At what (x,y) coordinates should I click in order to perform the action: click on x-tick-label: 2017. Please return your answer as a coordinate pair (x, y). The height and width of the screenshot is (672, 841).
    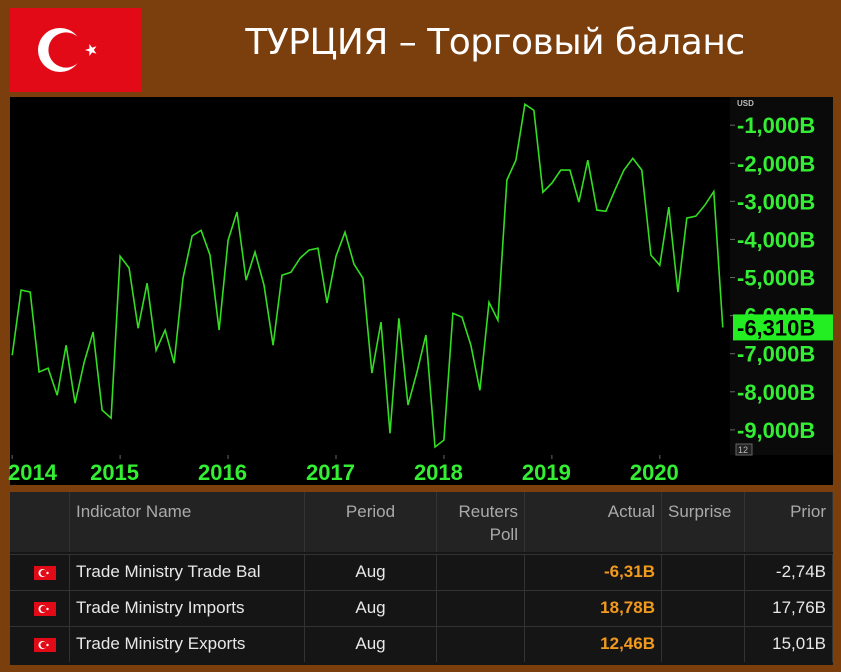
    Looking at the image, I should click on (330, 472).